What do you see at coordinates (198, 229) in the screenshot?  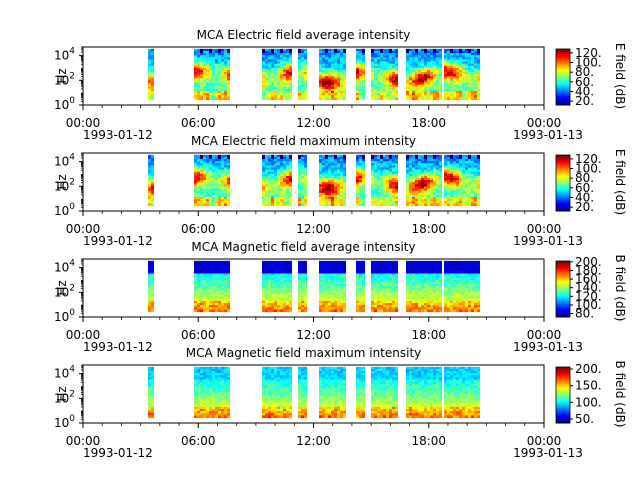 I see `x-tick-label: 06:00` at bounding box center [198, 229].